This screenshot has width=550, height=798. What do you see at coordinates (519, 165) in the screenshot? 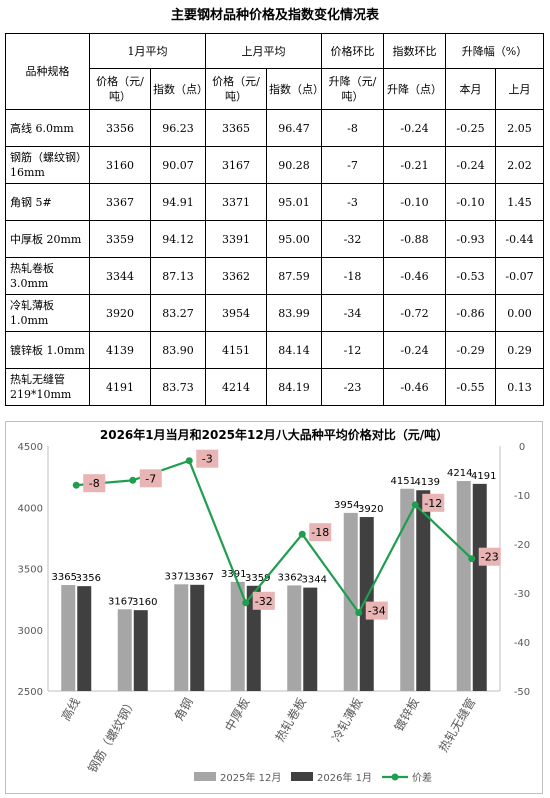
I see `cell-last: 2.02` at bounding box center [519, 165].